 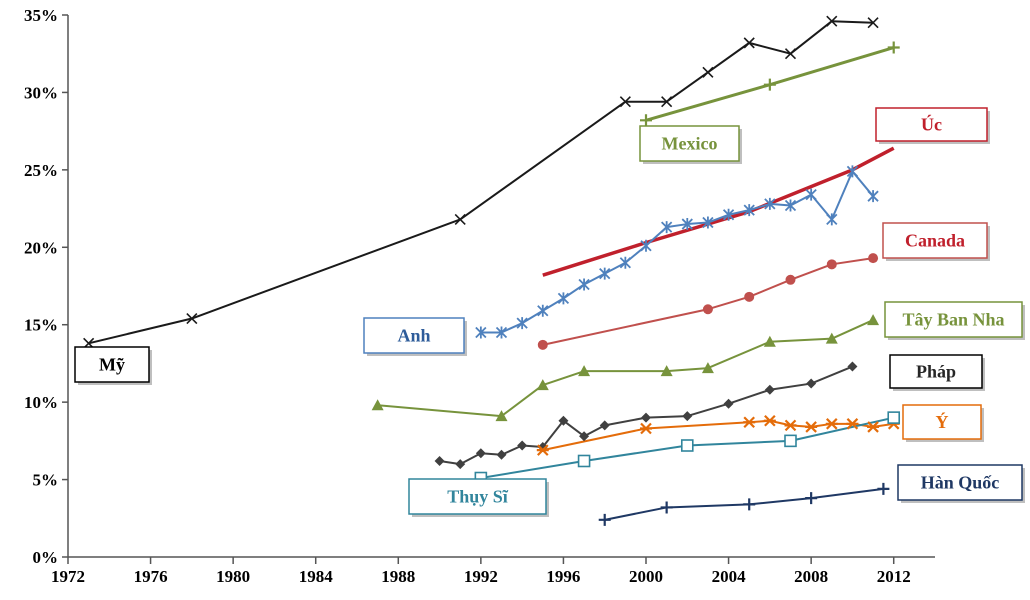 I want to click on series-name-label: Anh, so click(x=413, y=336).